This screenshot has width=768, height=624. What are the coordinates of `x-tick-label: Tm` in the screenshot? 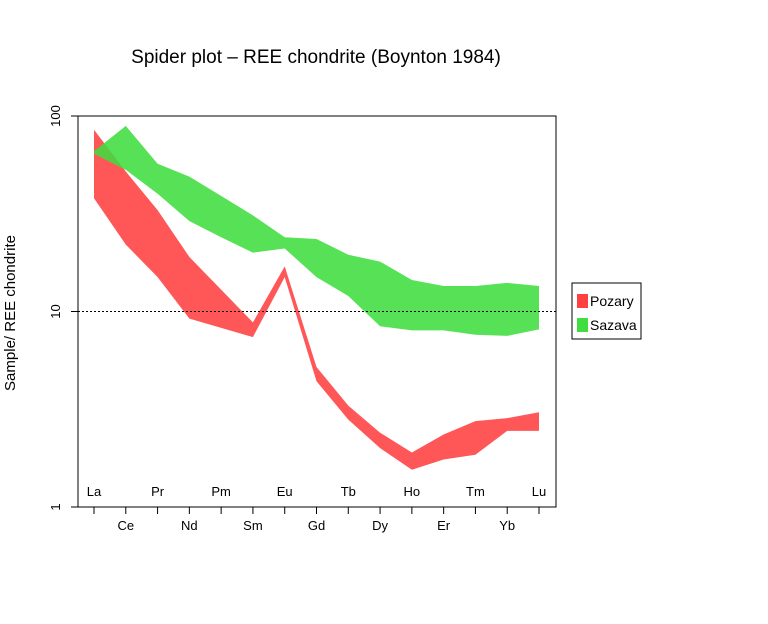 It's located at (475, 491).